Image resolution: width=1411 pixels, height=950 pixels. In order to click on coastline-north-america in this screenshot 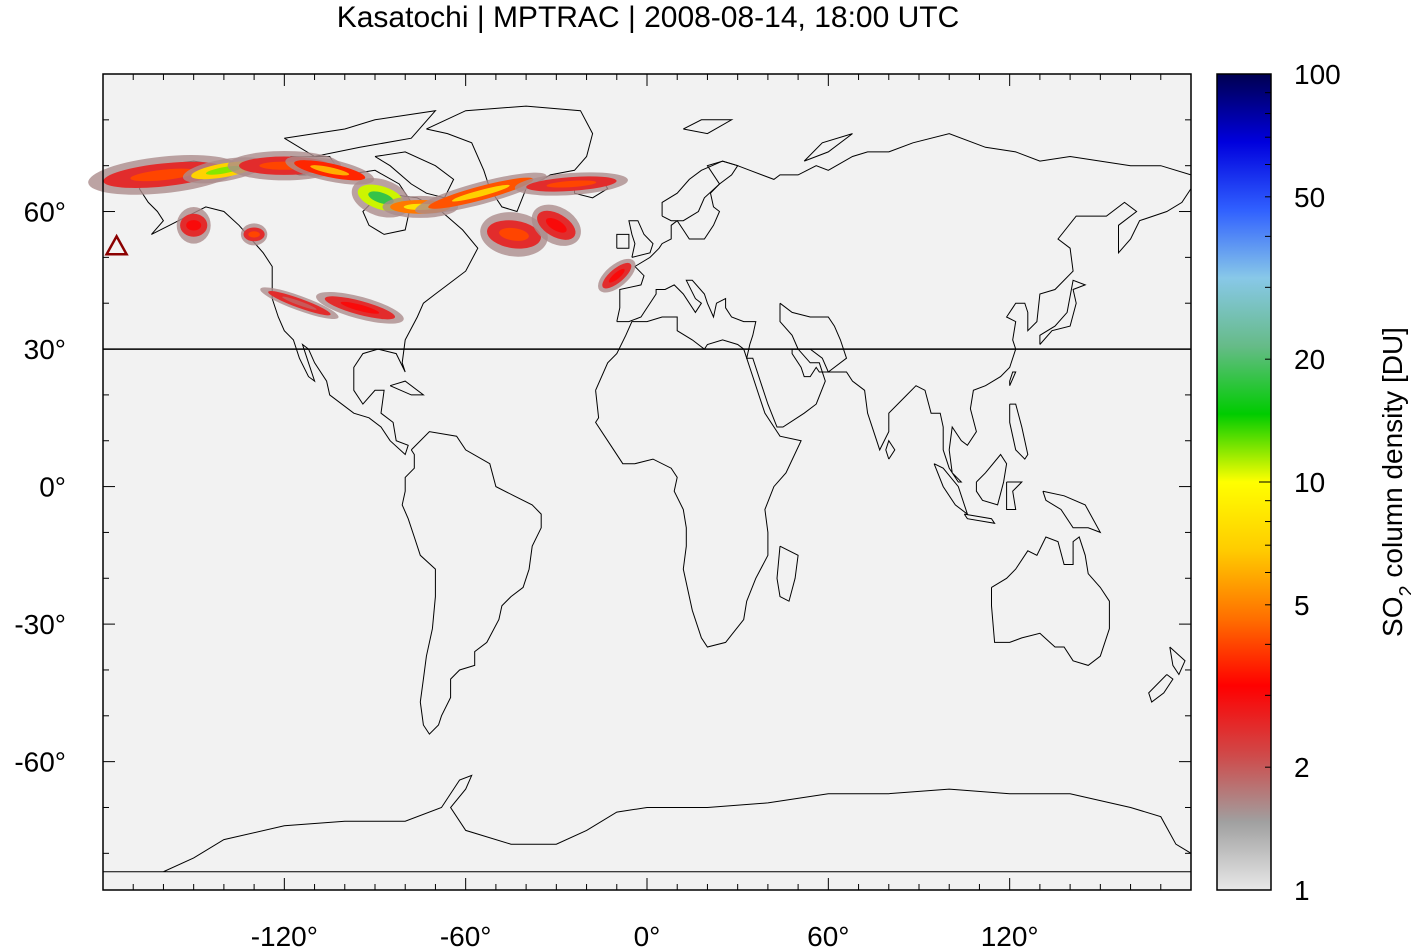, I will do `click(308, 308)`.